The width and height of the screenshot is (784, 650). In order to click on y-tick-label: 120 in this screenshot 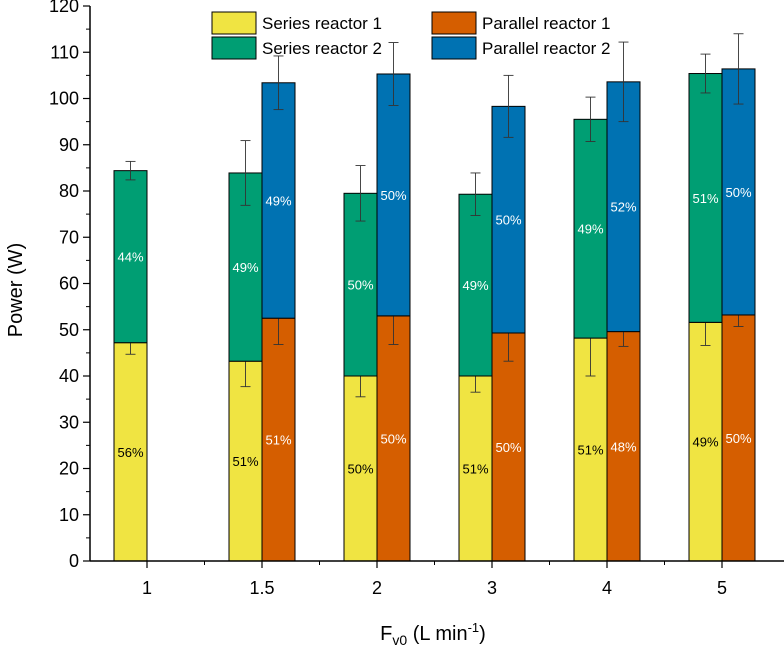, I will do `click(64, 8)`.